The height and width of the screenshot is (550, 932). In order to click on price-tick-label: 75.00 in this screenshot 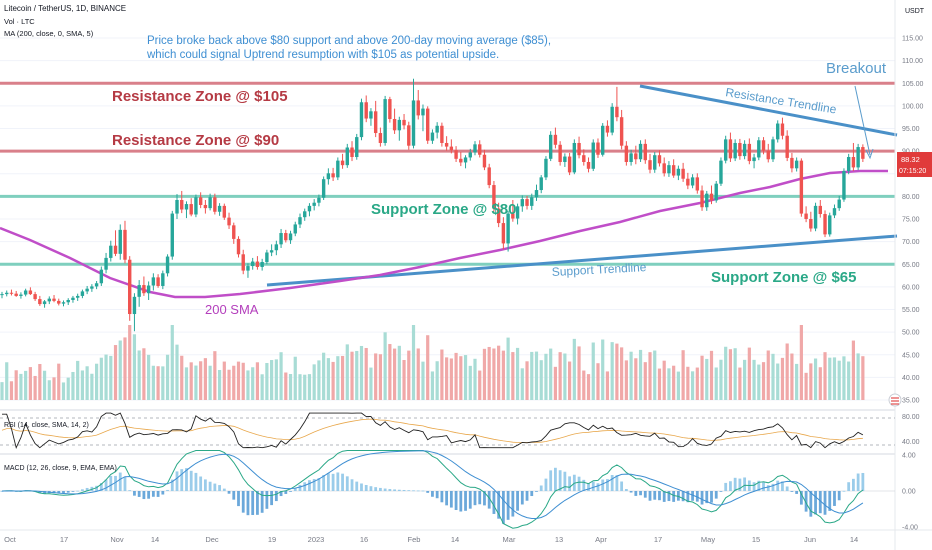, I will do `click(911, 220)`.